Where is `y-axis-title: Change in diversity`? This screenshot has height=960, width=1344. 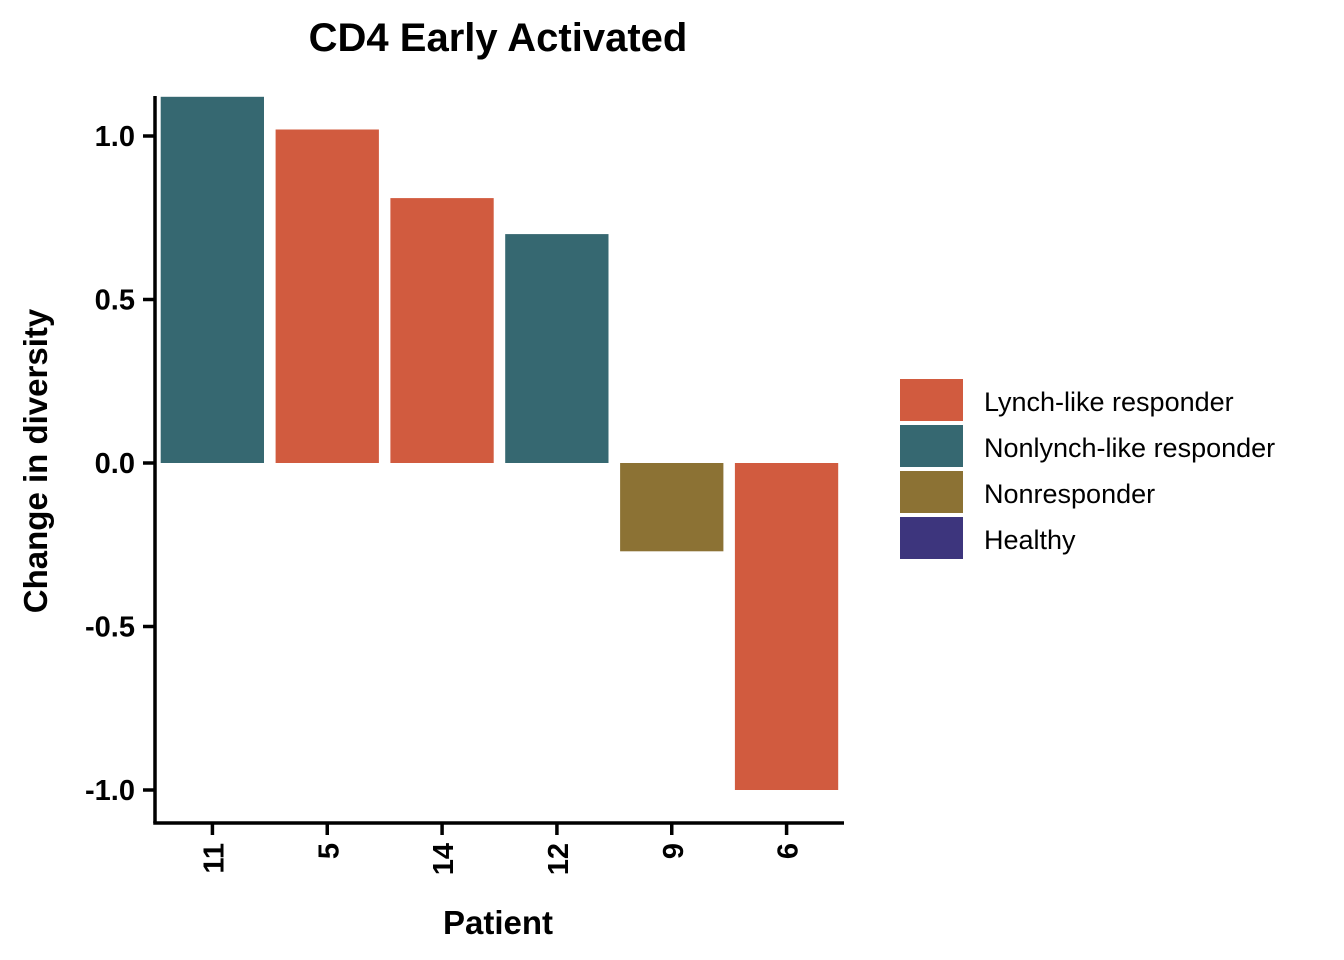 y-axis-title: Change in diversity is located at coordinates (35, 460).